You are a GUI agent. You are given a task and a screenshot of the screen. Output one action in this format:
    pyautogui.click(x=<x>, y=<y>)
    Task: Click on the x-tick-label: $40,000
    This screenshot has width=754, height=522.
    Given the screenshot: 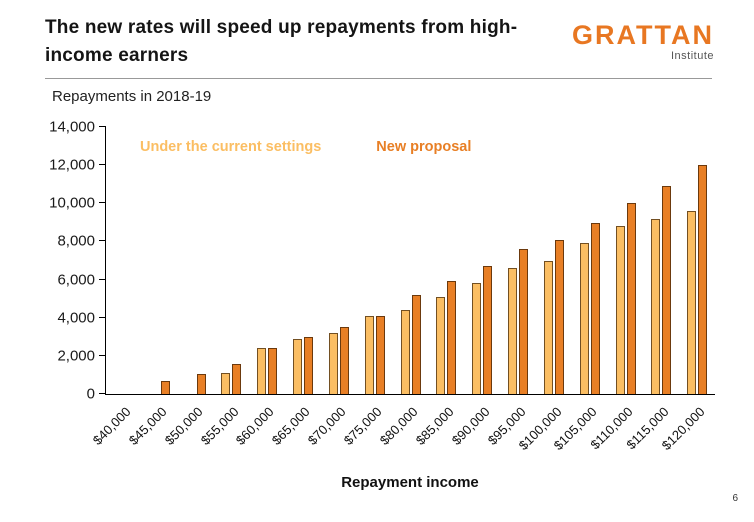 What is the action you would take?
    pyautogui.click(x=111, y=426)
    